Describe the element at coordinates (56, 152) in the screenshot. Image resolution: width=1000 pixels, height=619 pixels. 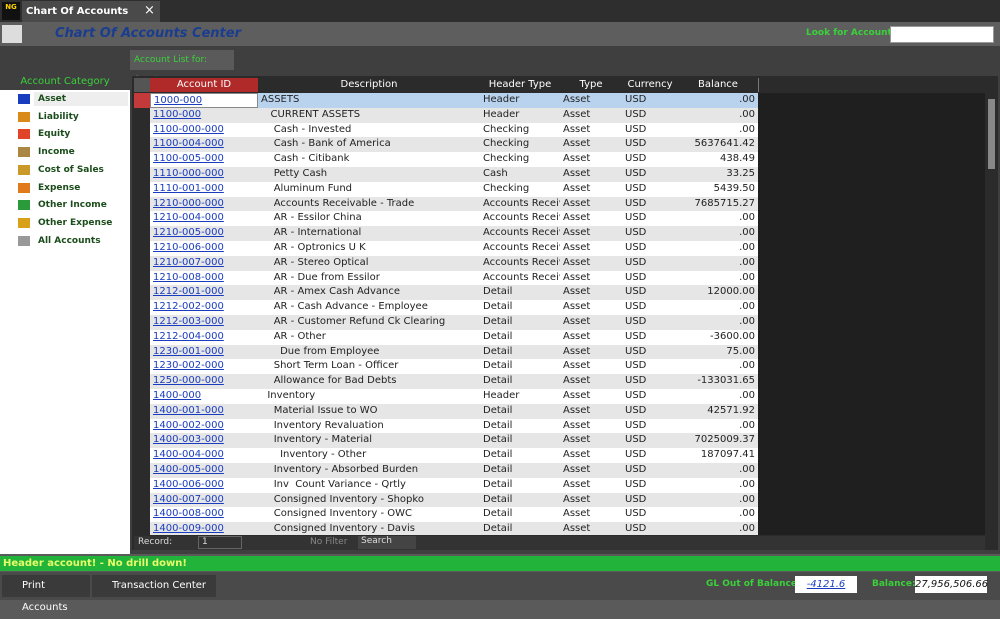
I see `tree-item: Income` at that location.